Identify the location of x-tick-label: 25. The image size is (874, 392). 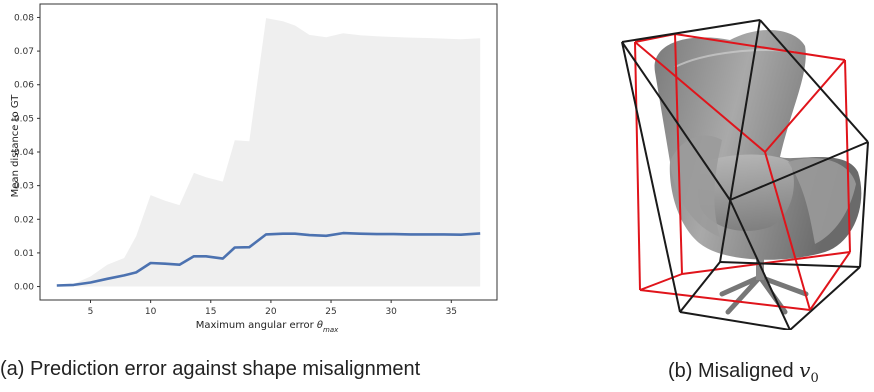
(330, 312).